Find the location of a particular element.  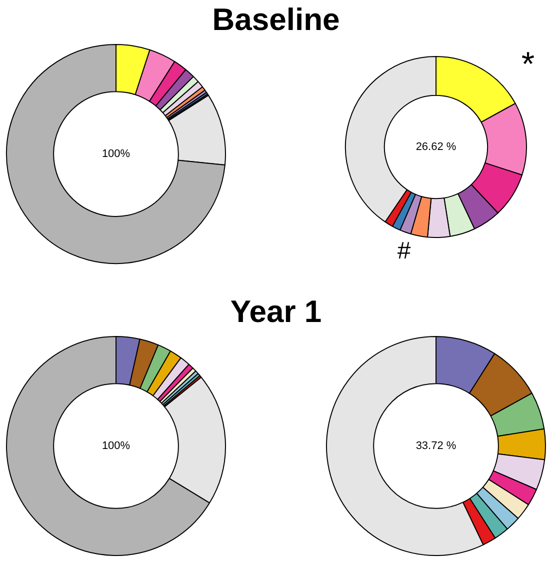

text: 26.62 % is located at coordinates (436, 147).